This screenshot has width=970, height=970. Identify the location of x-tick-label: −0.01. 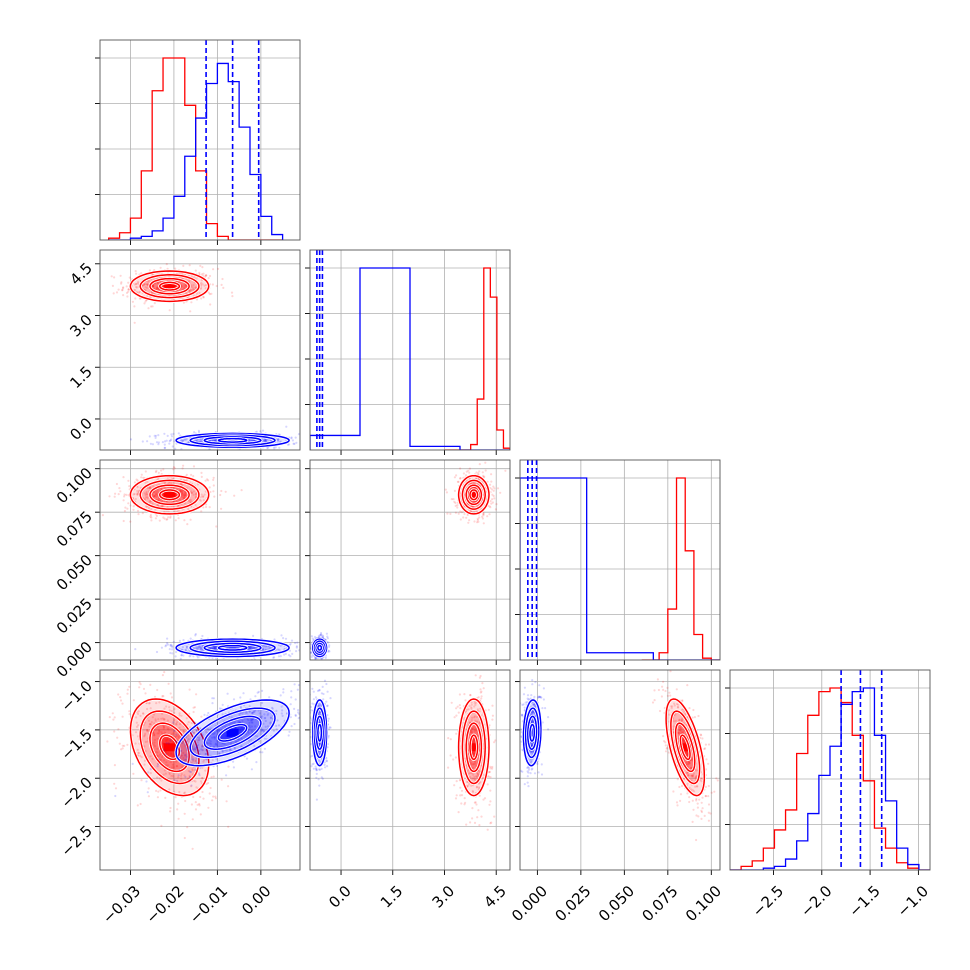
(208, 904).